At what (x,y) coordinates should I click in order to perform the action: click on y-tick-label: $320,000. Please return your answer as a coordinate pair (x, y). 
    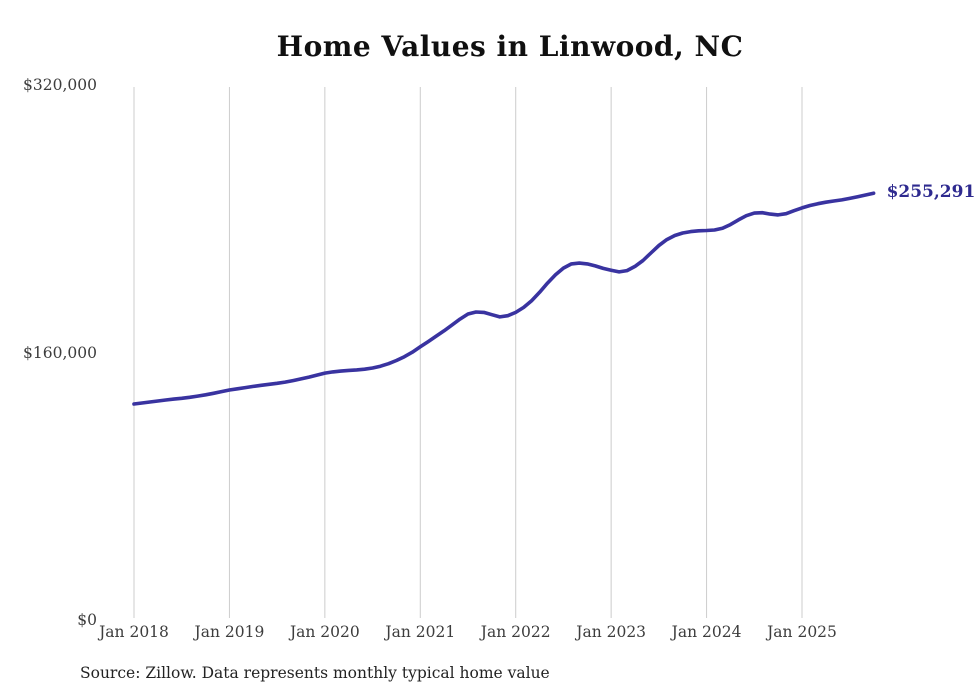
    Looking at the image, I should click on (60, 85).